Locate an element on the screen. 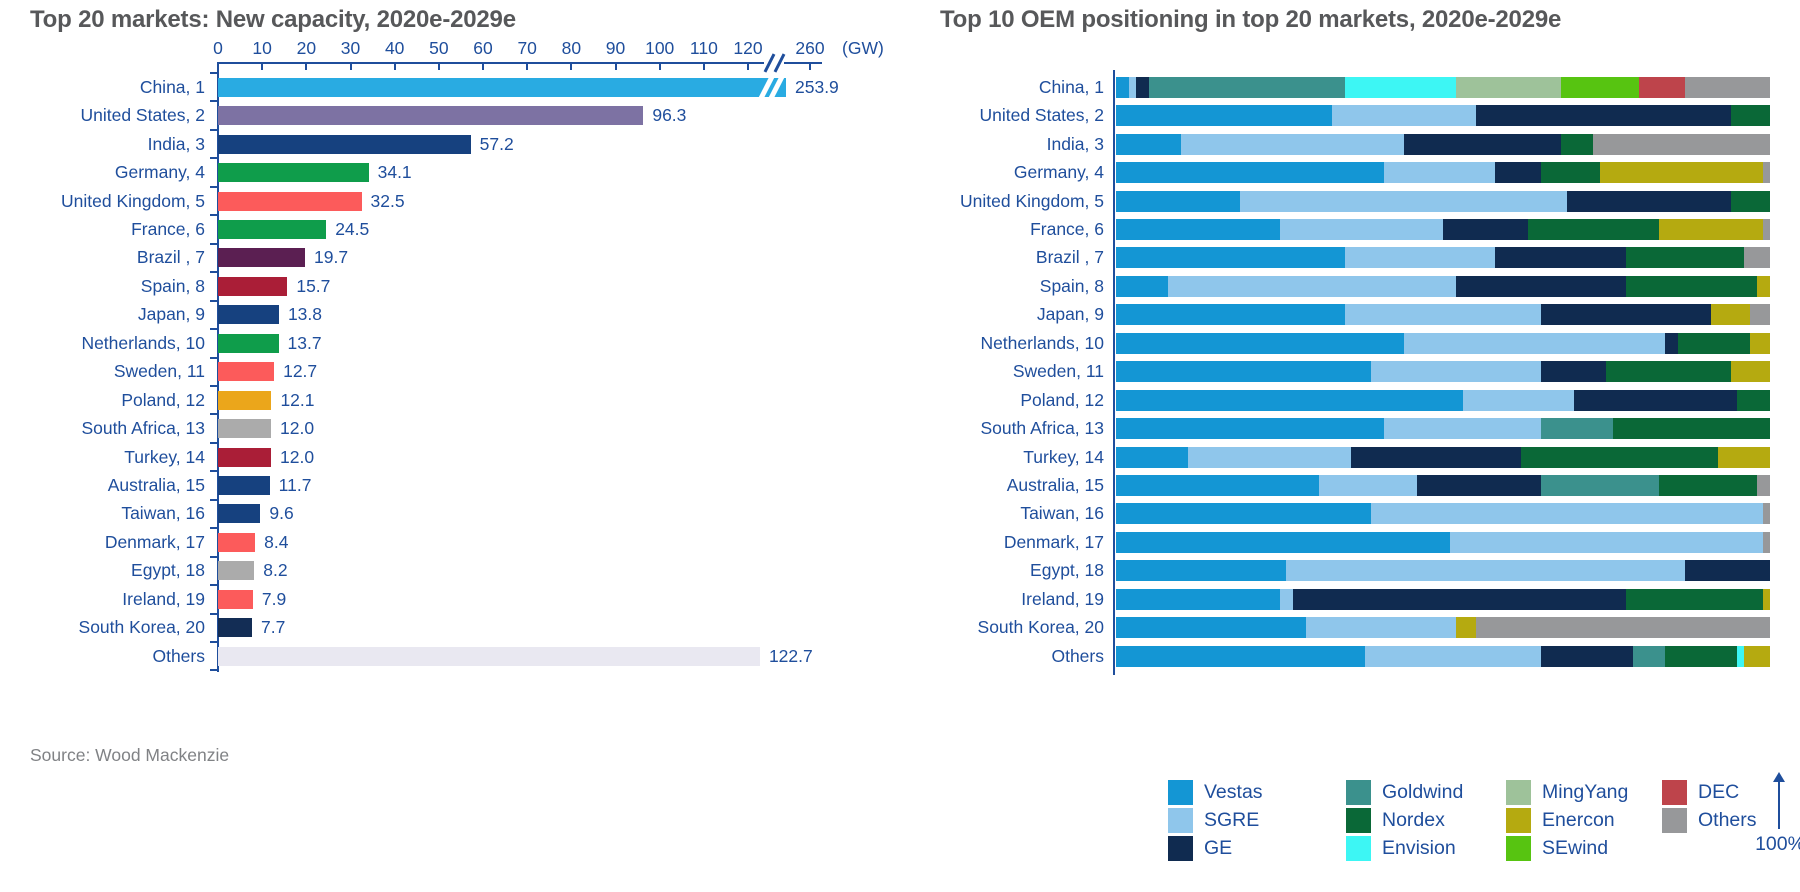 This screenshot has width=1800, height=892. value-label: 11.7 is located at coordinates (295, 485).